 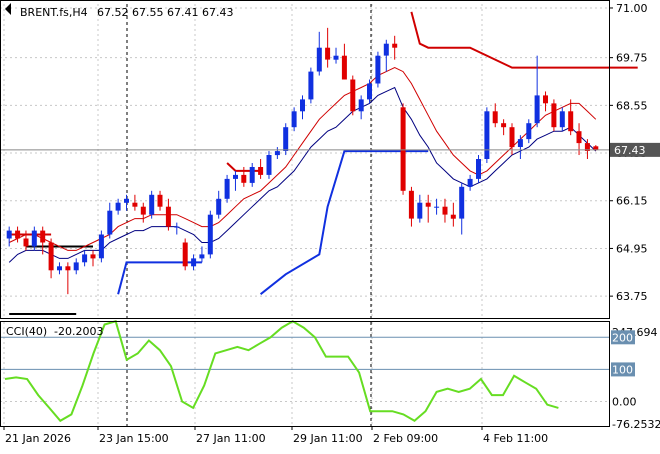 What do you see at coordinates (636, 424) in the screenshot?
I see `cci-tick-label: -76.2532` at bounding box center [636, 424].